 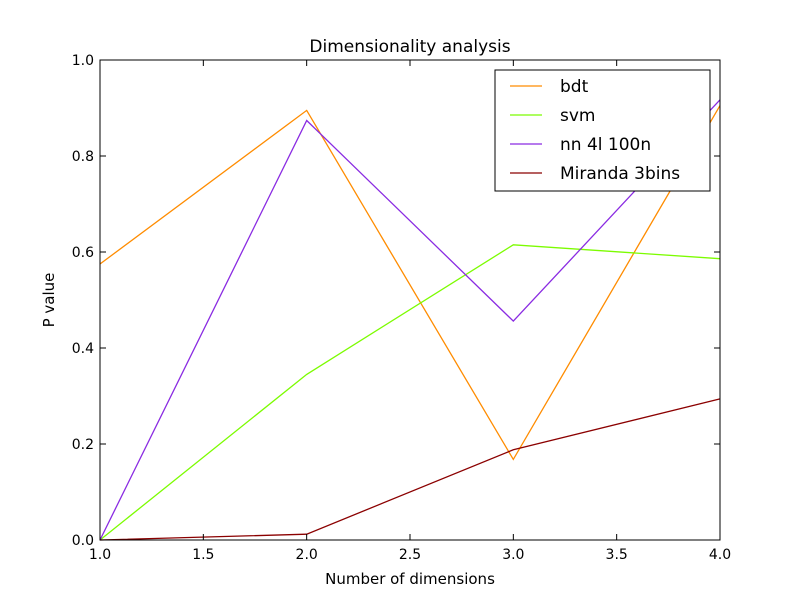 I want to click on legend-label-2: nn 4l 100n, so click(x=605, y=145).